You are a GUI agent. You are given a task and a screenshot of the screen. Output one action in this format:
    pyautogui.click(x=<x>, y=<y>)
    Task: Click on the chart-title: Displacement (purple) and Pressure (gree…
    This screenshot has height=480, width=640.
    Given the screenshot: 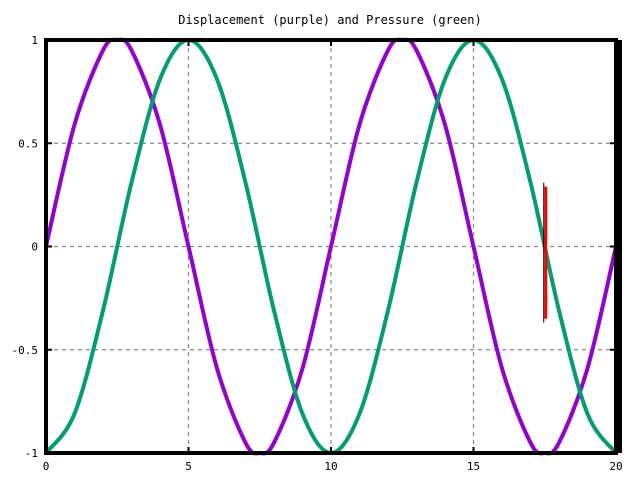 What is the action you would take?
    pyautogui.click(x=329, y=20)
    